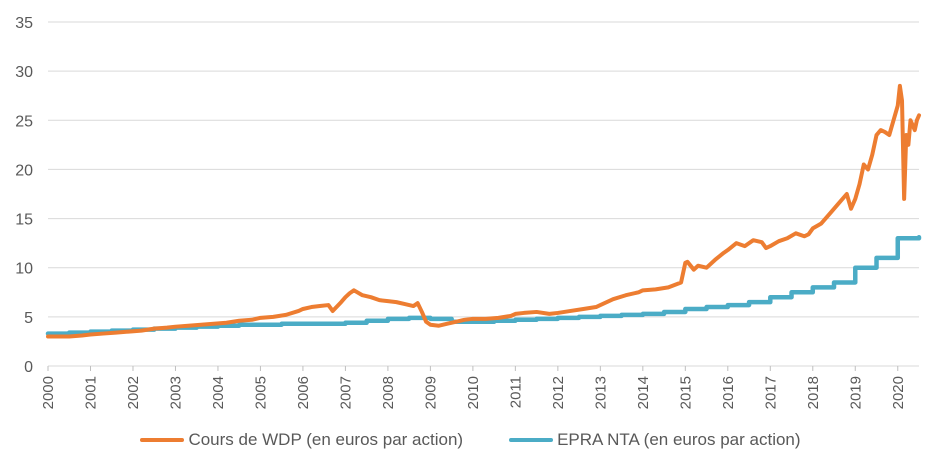  Describe the element at coordinates (133, 392) in the screenshot. I see `x-tick-label: 2002` at that location.